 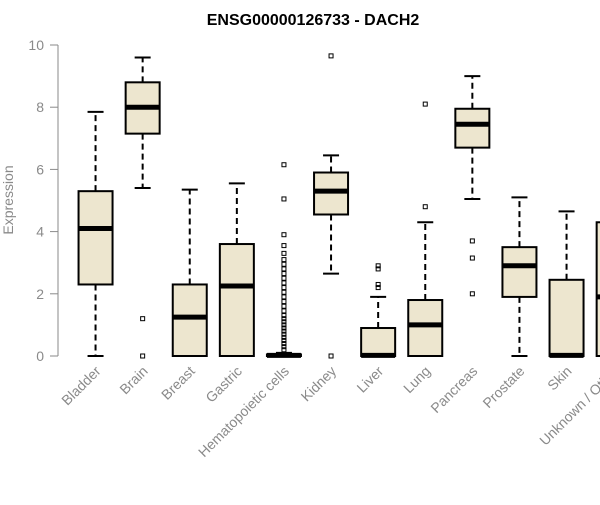 I want to click on y-axis: 0 2 4 6 8 10, so click(x=43, y=200).